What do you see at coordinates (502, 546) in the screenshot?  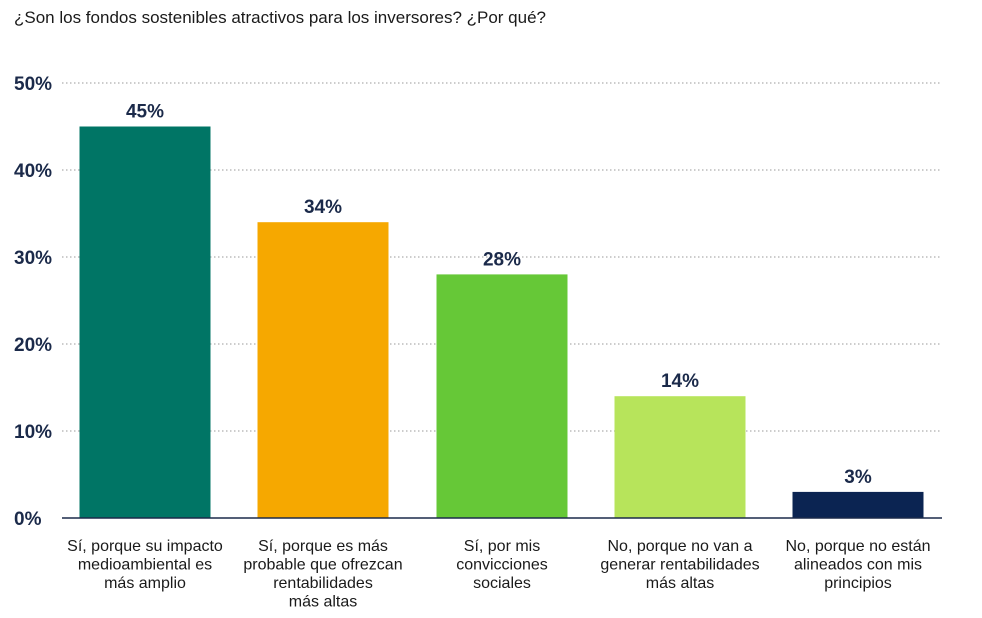 I see `x-tick-label-line: Sí, por mis` at bounding box center [502, 546].